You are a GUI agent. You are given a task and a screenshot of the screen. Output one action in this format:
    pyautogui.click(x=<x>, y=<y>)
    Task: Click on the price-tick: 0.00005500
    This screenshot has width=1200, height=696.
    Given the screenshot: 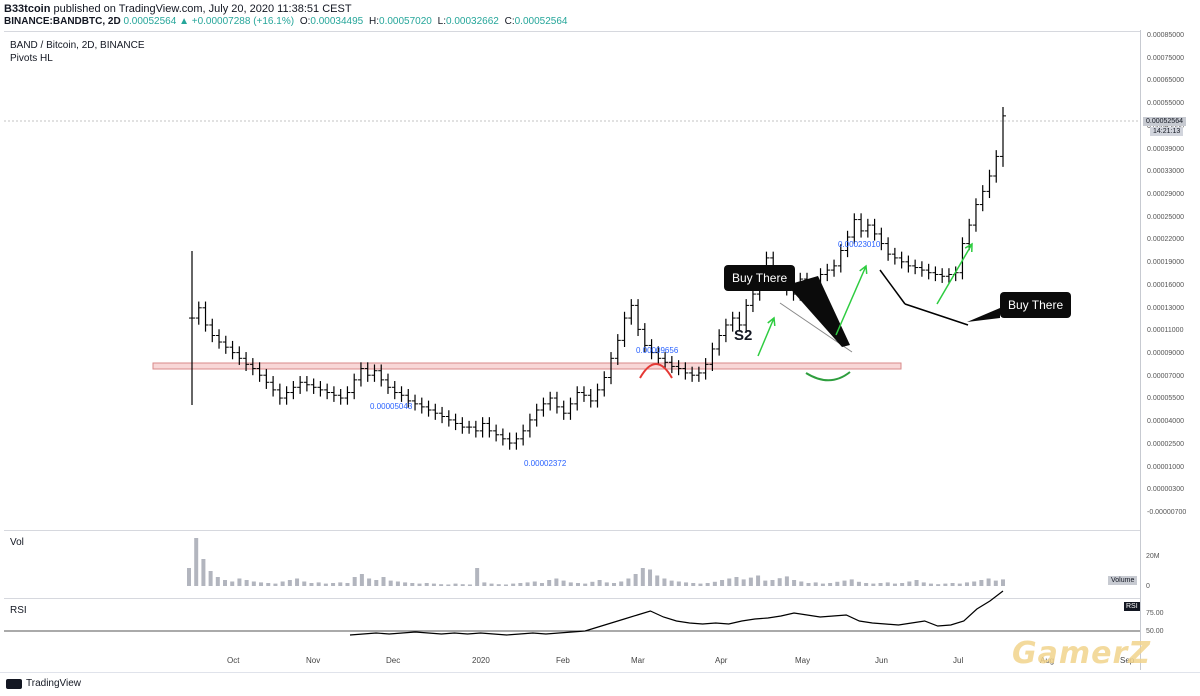 What is the action you would take?
    pyautogui.click(x=1165, y=399)
    